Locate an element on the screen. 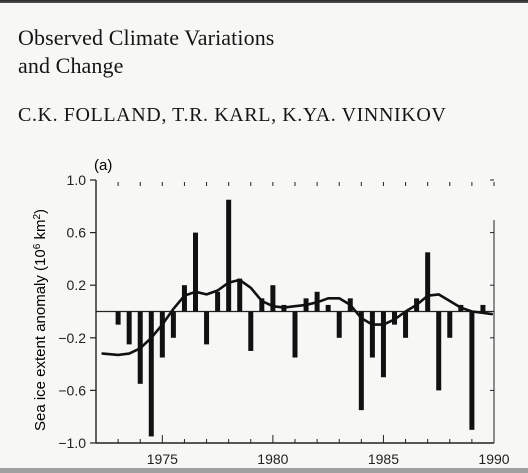 The width and height of the screenshot is (528, 473). y-axis-label-exponent: 6 is located at coordinates (37, 246).